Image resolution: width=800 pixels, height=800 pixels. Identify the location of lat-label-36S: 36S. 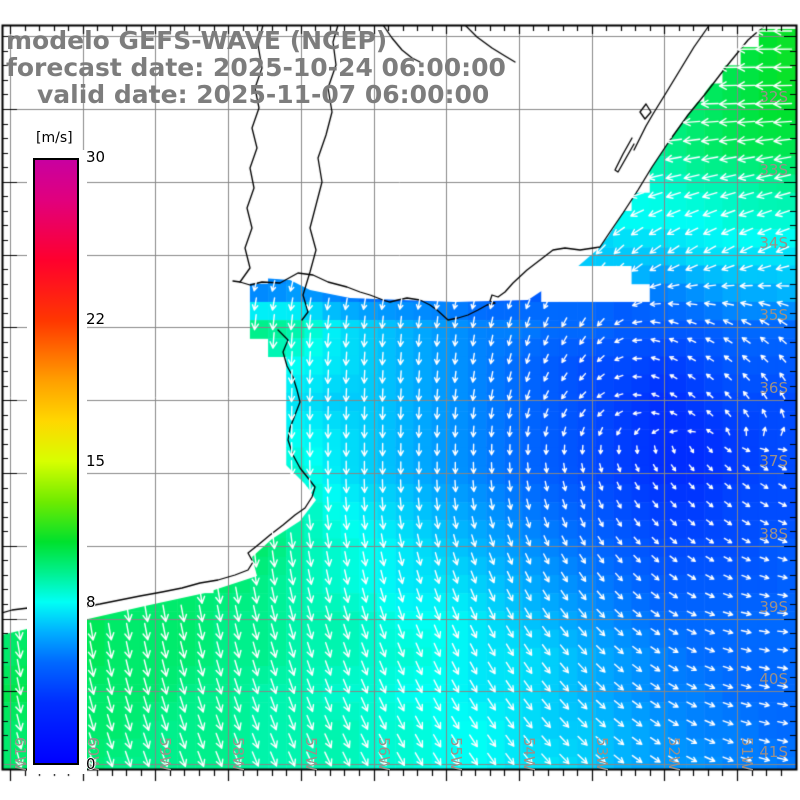
(773, 388).